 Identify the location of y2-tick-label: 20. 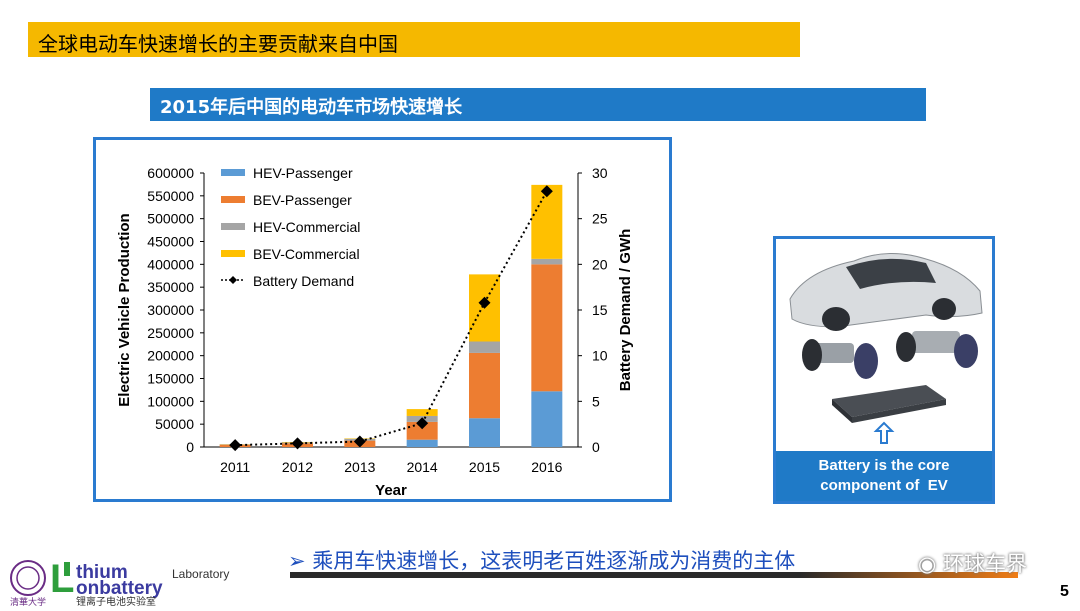
(600, 264).